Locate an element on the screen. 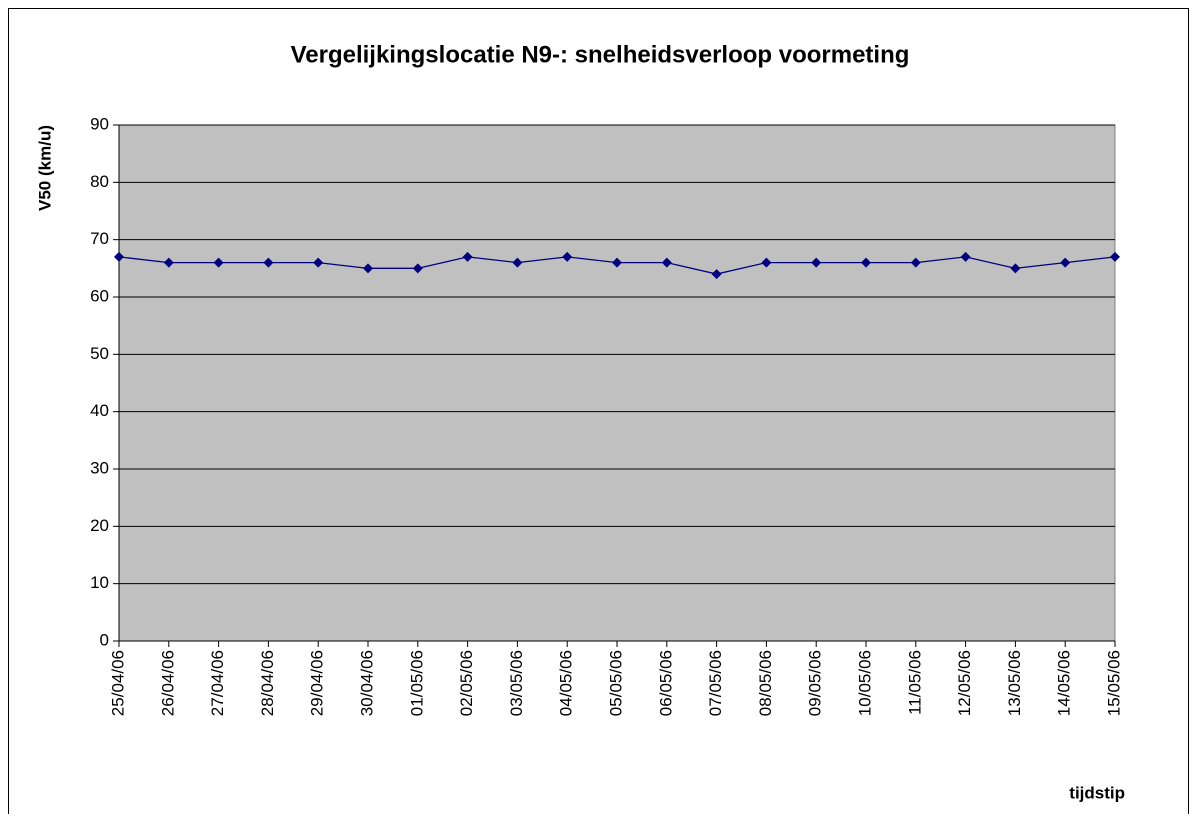 The width and height of the screenshot is (1190, 819). x-tick-label: 14/05/06 is located at coordinates (1064, 683).